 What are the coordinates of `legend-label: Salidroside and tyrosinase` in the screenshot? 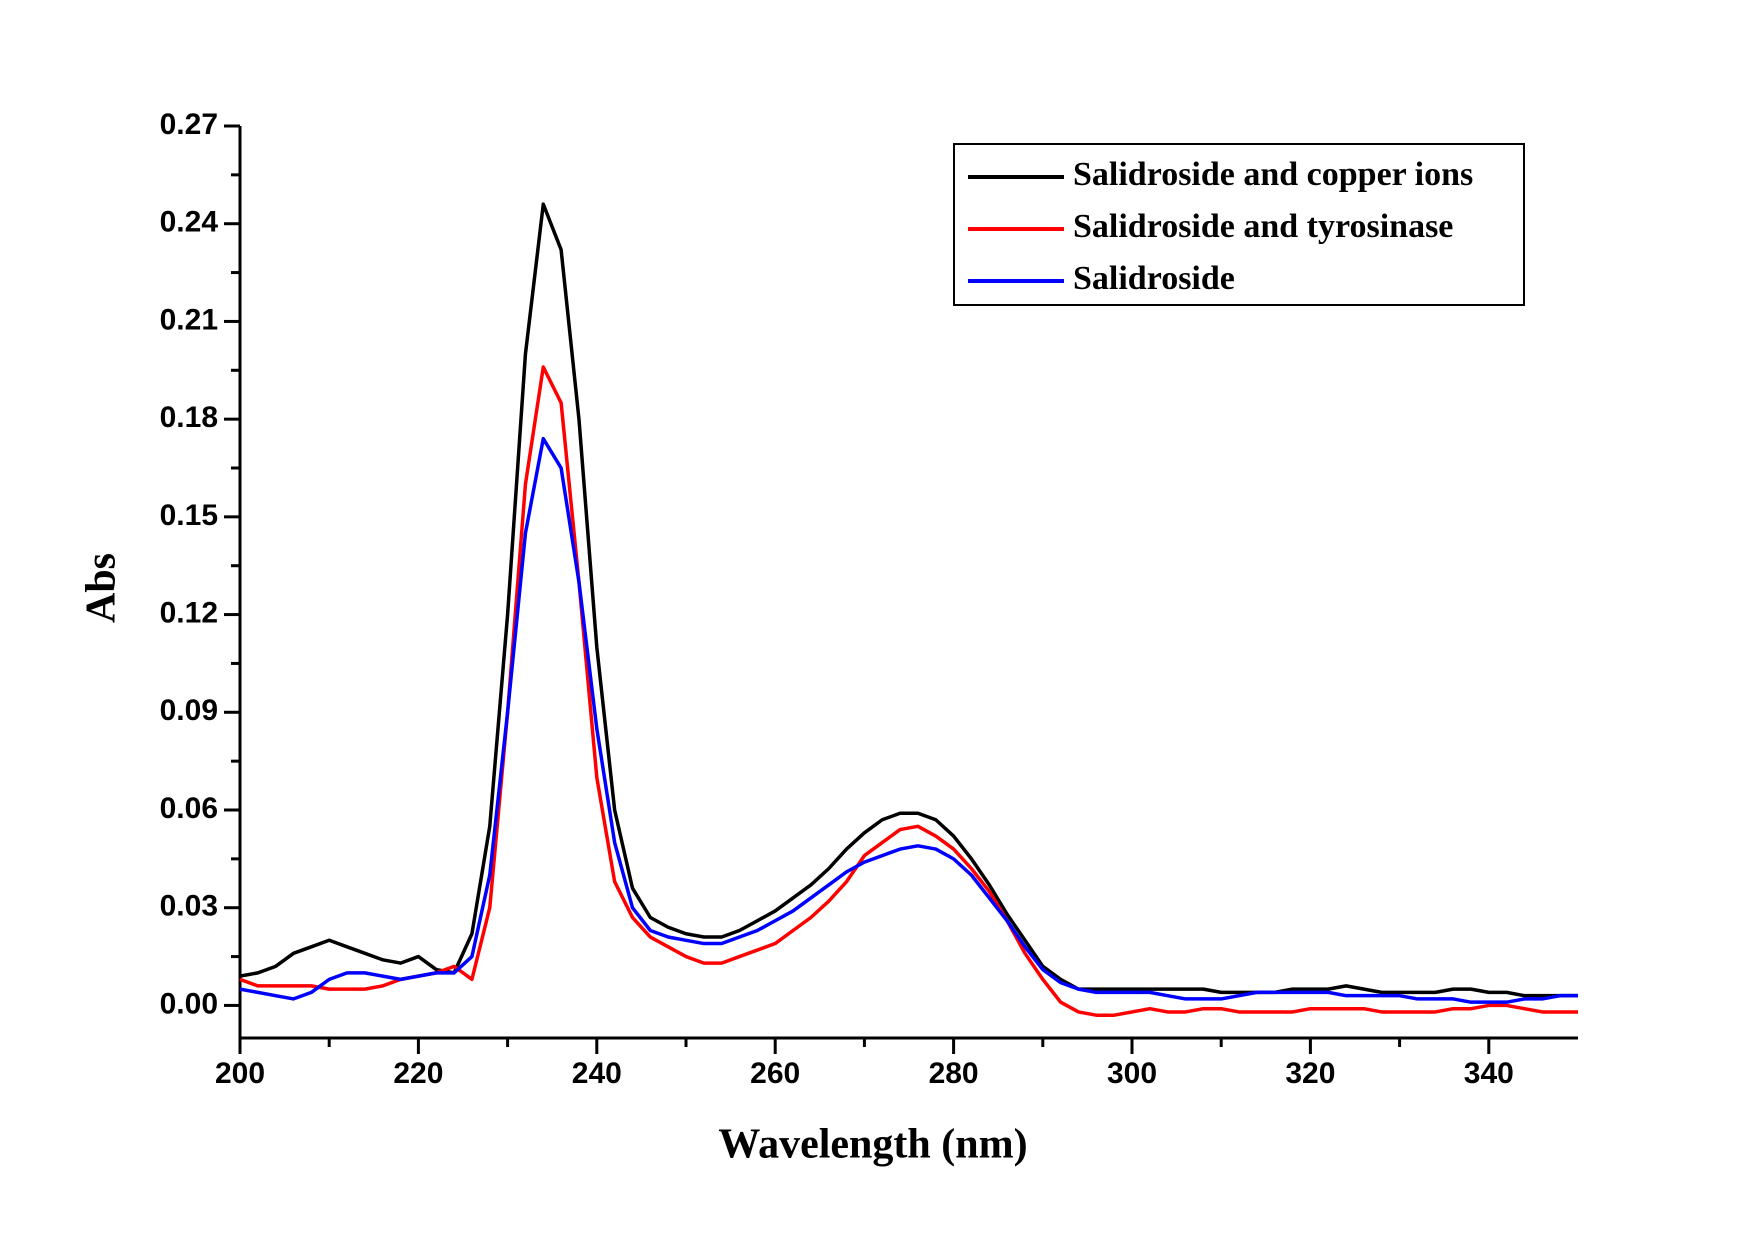 It's located at (1263, 226).